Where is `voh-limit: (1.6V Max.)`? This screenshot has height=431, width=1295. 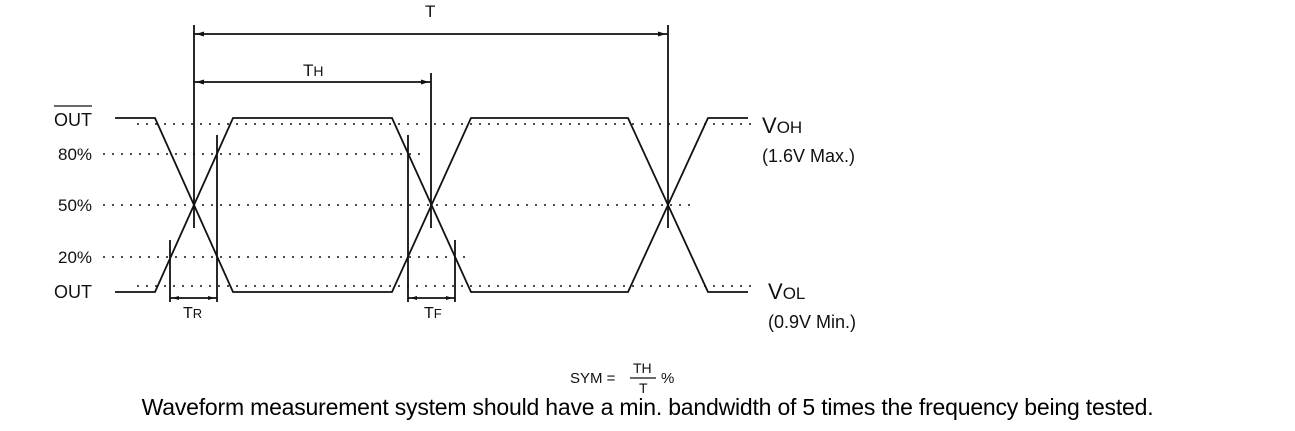
voh-limit: (1.6V Max.) is located at coordinates (808, 156).